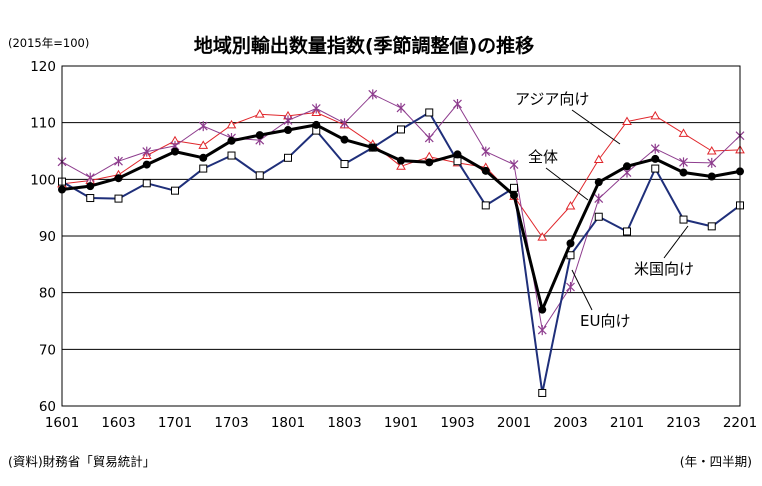  I want to click on series-label: 米国向け, so click(664, 269).